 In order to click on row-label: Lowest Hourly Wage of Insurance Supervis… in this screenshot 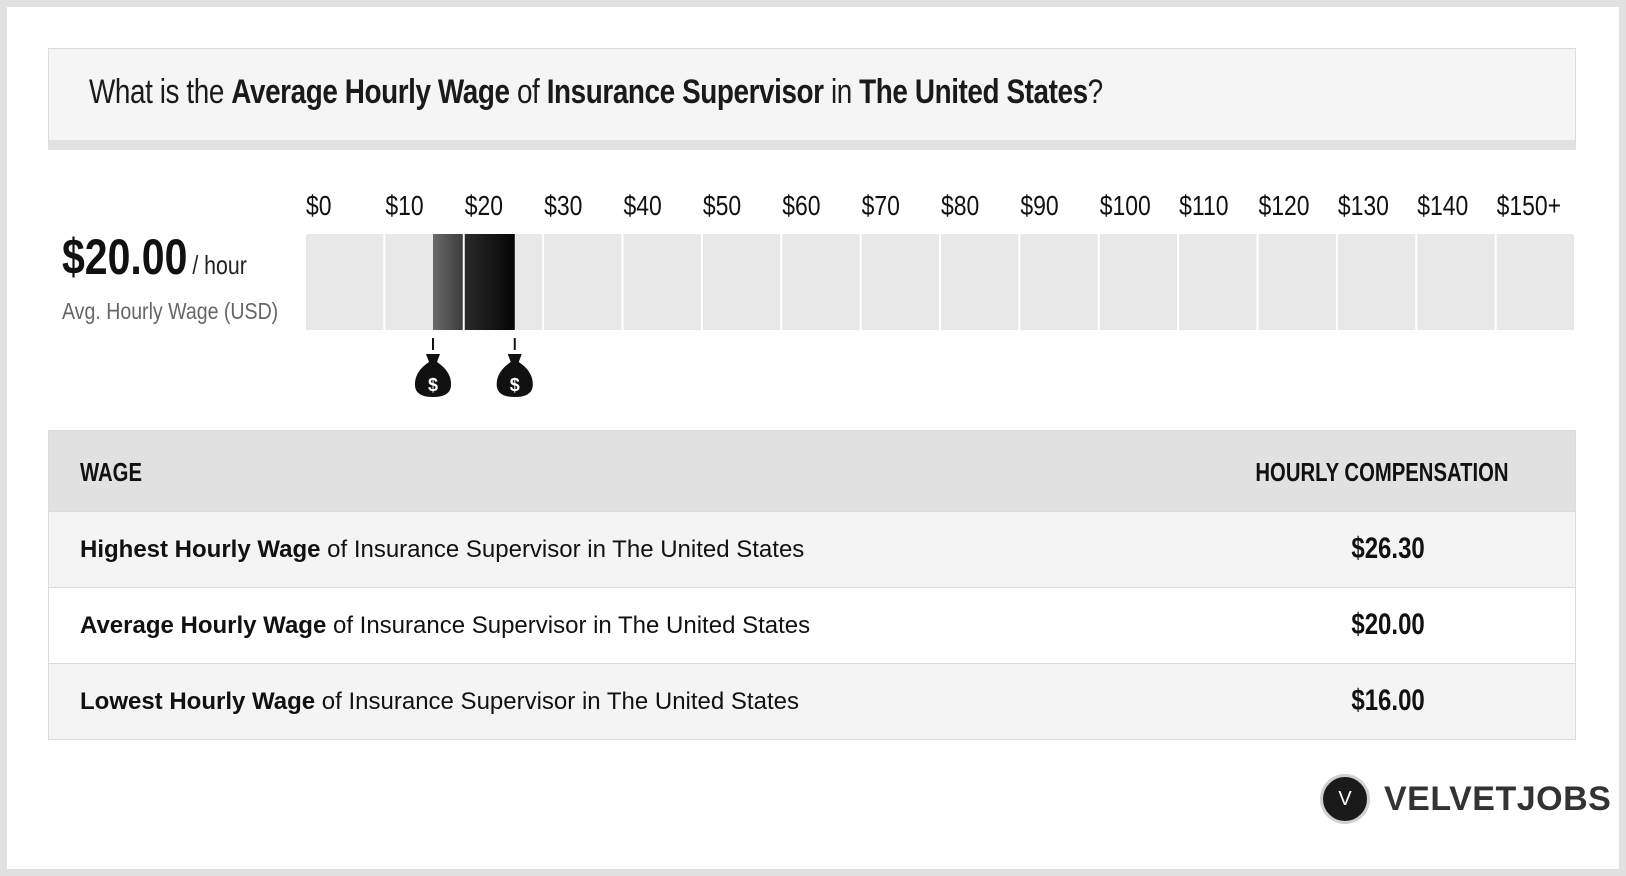, I will do `click(439, 702)`.